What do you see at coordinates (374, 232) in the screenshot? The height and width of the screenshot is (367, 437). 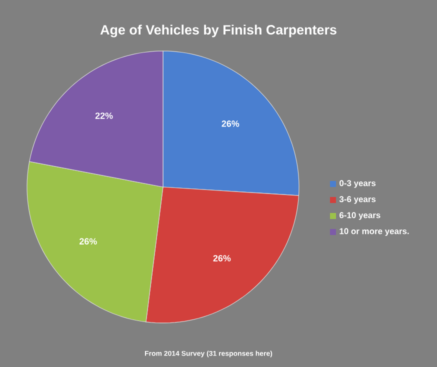 I see `legend-label: 10 or more years.` at bounding box center [374, 232].